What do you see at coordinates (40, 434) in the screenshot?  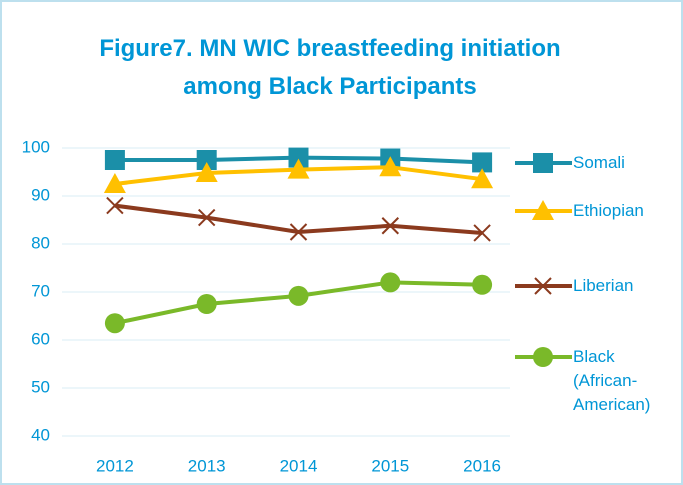 I see `y-tick-label: 40` at bounding box center [40, 434].